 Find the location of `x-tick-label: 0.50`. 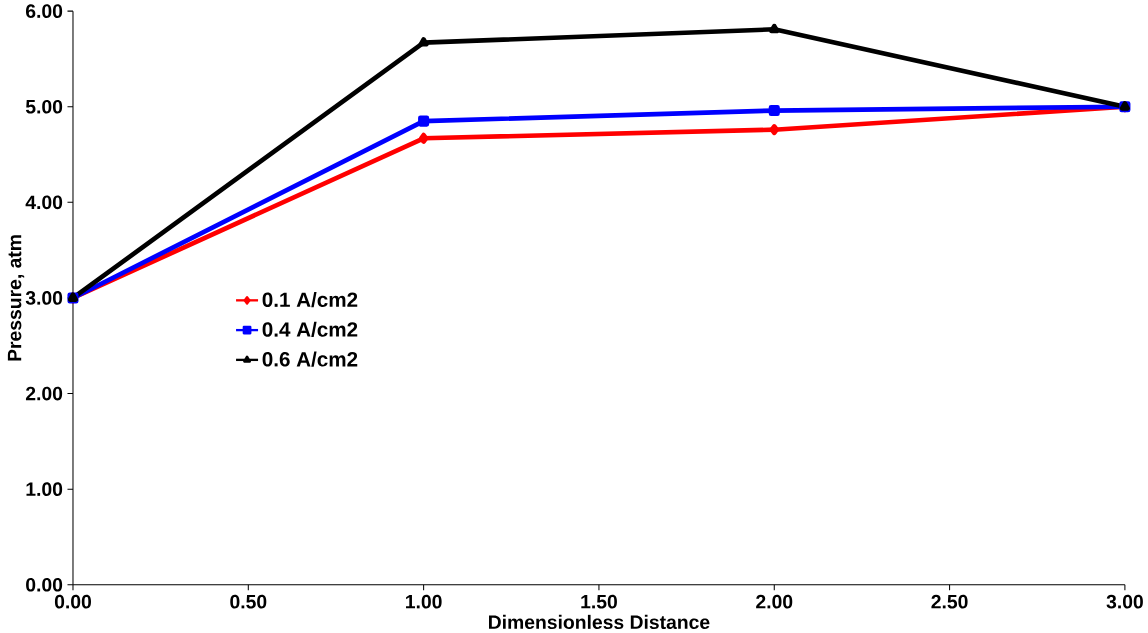

x-tick-label: 0.50 is located at coordinates (248, 601).